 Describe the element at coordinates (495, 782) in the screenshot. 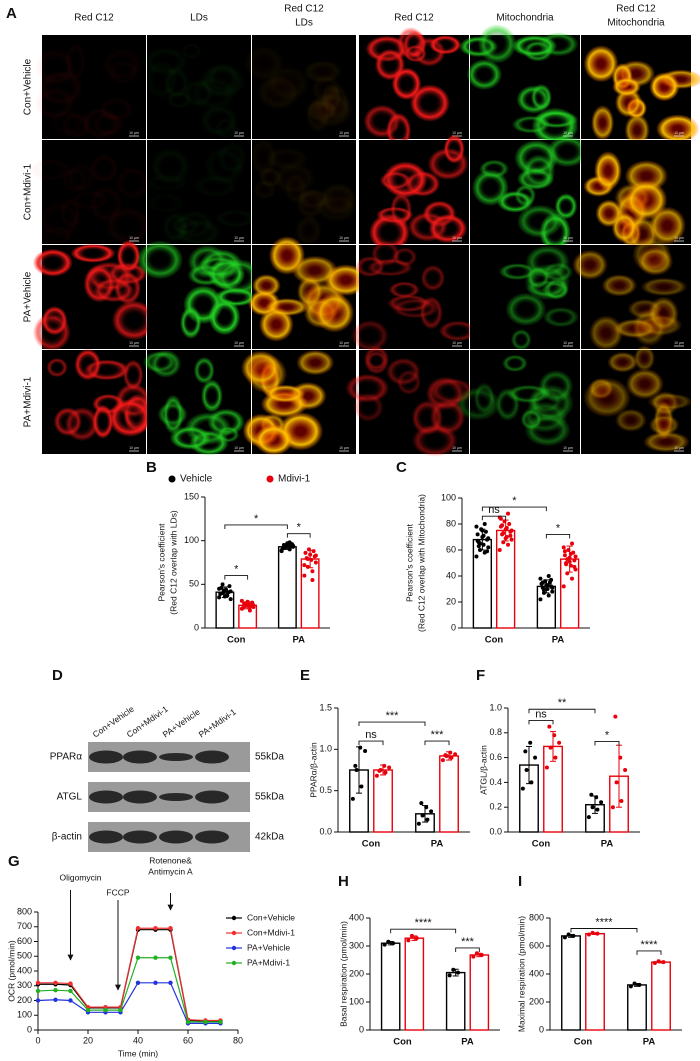

I see `y-tick-label: 0.4` at that location.